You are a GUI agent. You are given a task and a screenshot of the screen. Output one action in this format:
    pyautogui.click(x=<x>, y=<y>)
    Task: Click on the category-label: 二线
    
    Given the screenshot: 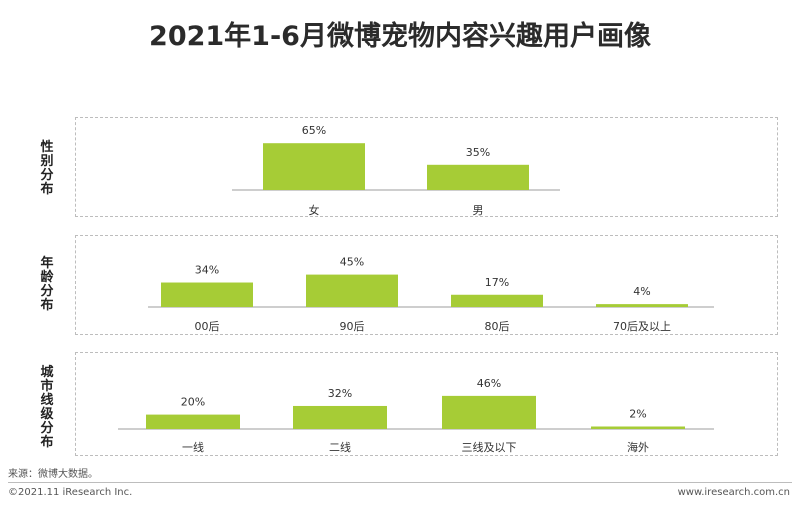 What is the action you would take?
    pyautogui.click(x=340, y=447)
    